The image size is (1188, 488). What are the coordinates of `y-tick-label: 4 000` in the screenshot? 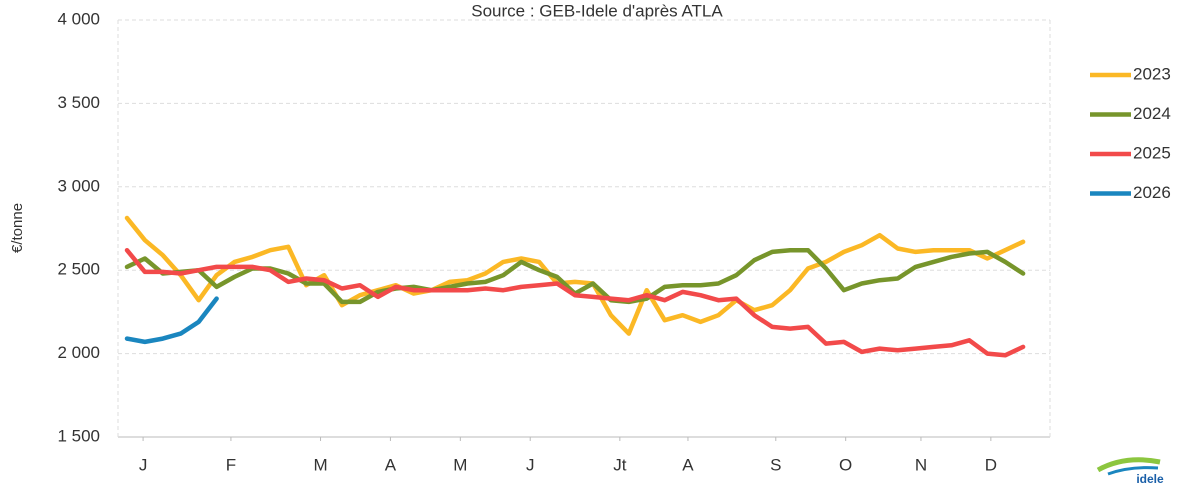 It's located at (78, 18).